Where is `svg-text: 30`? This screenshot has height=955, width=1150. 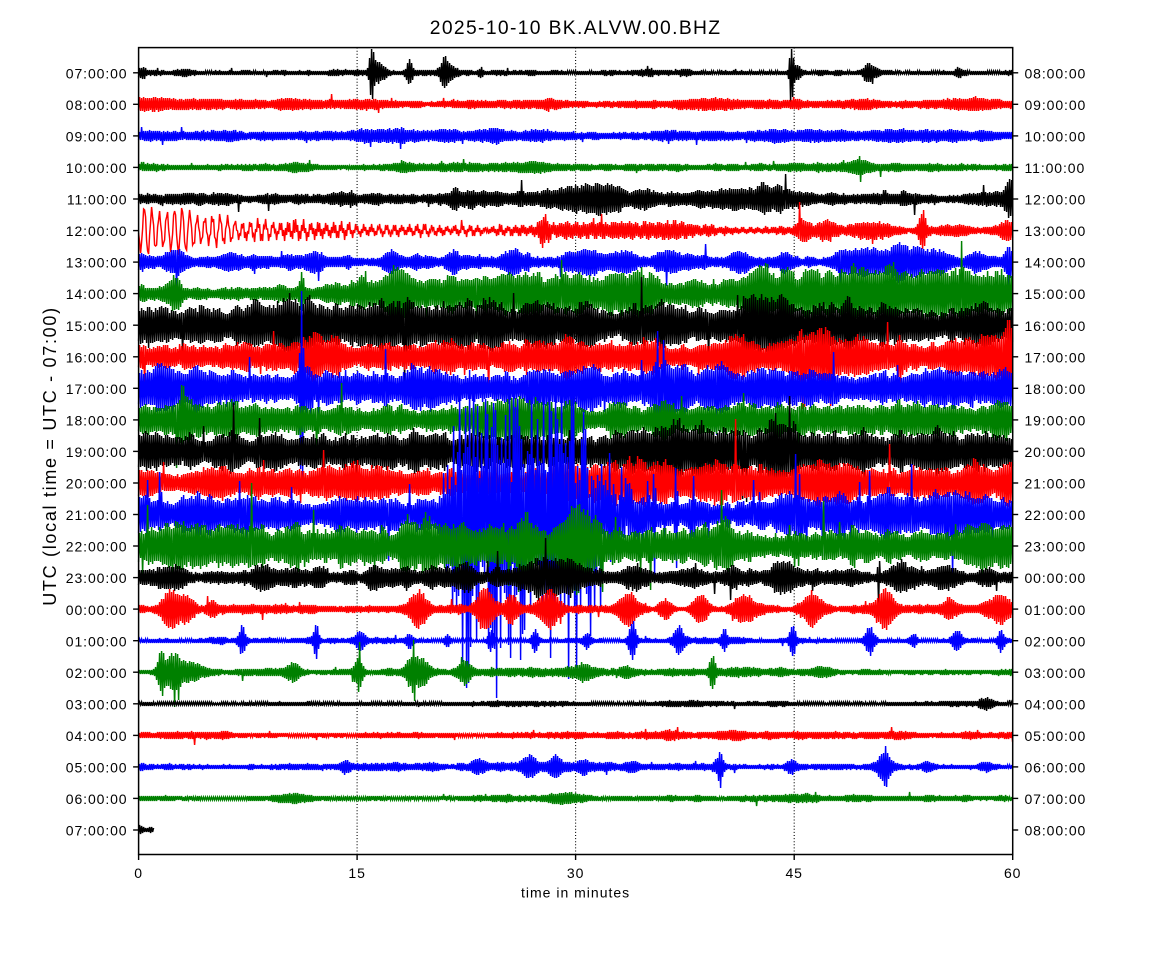
svg-text: 30 is located at coordinates (575, 873).